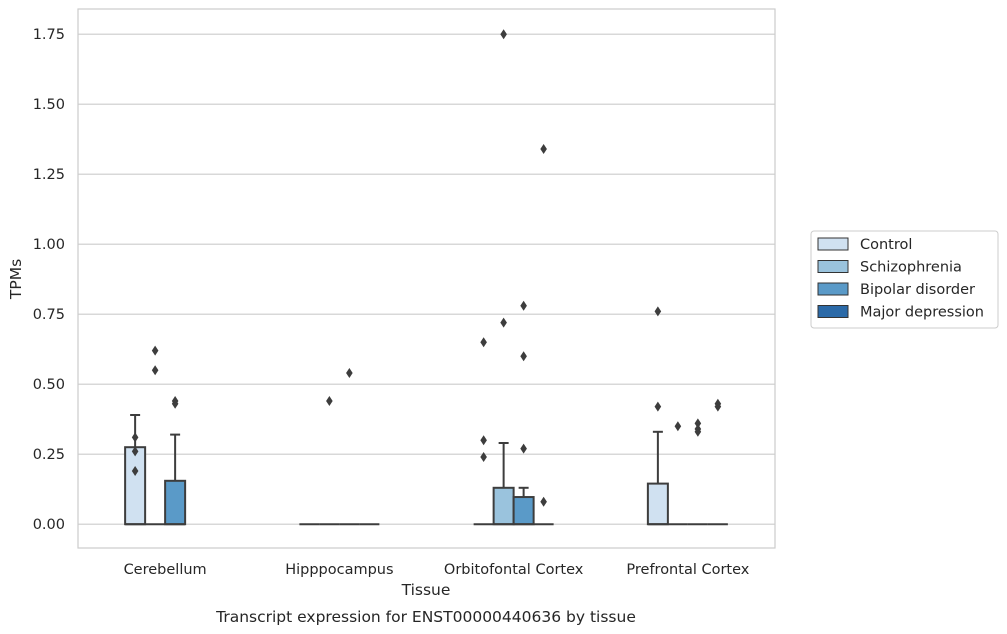  What do you see at coordinates (49, 455) in the screenshot?
I see `y-tick-label: 0.25` at bounding box center [49, 455].